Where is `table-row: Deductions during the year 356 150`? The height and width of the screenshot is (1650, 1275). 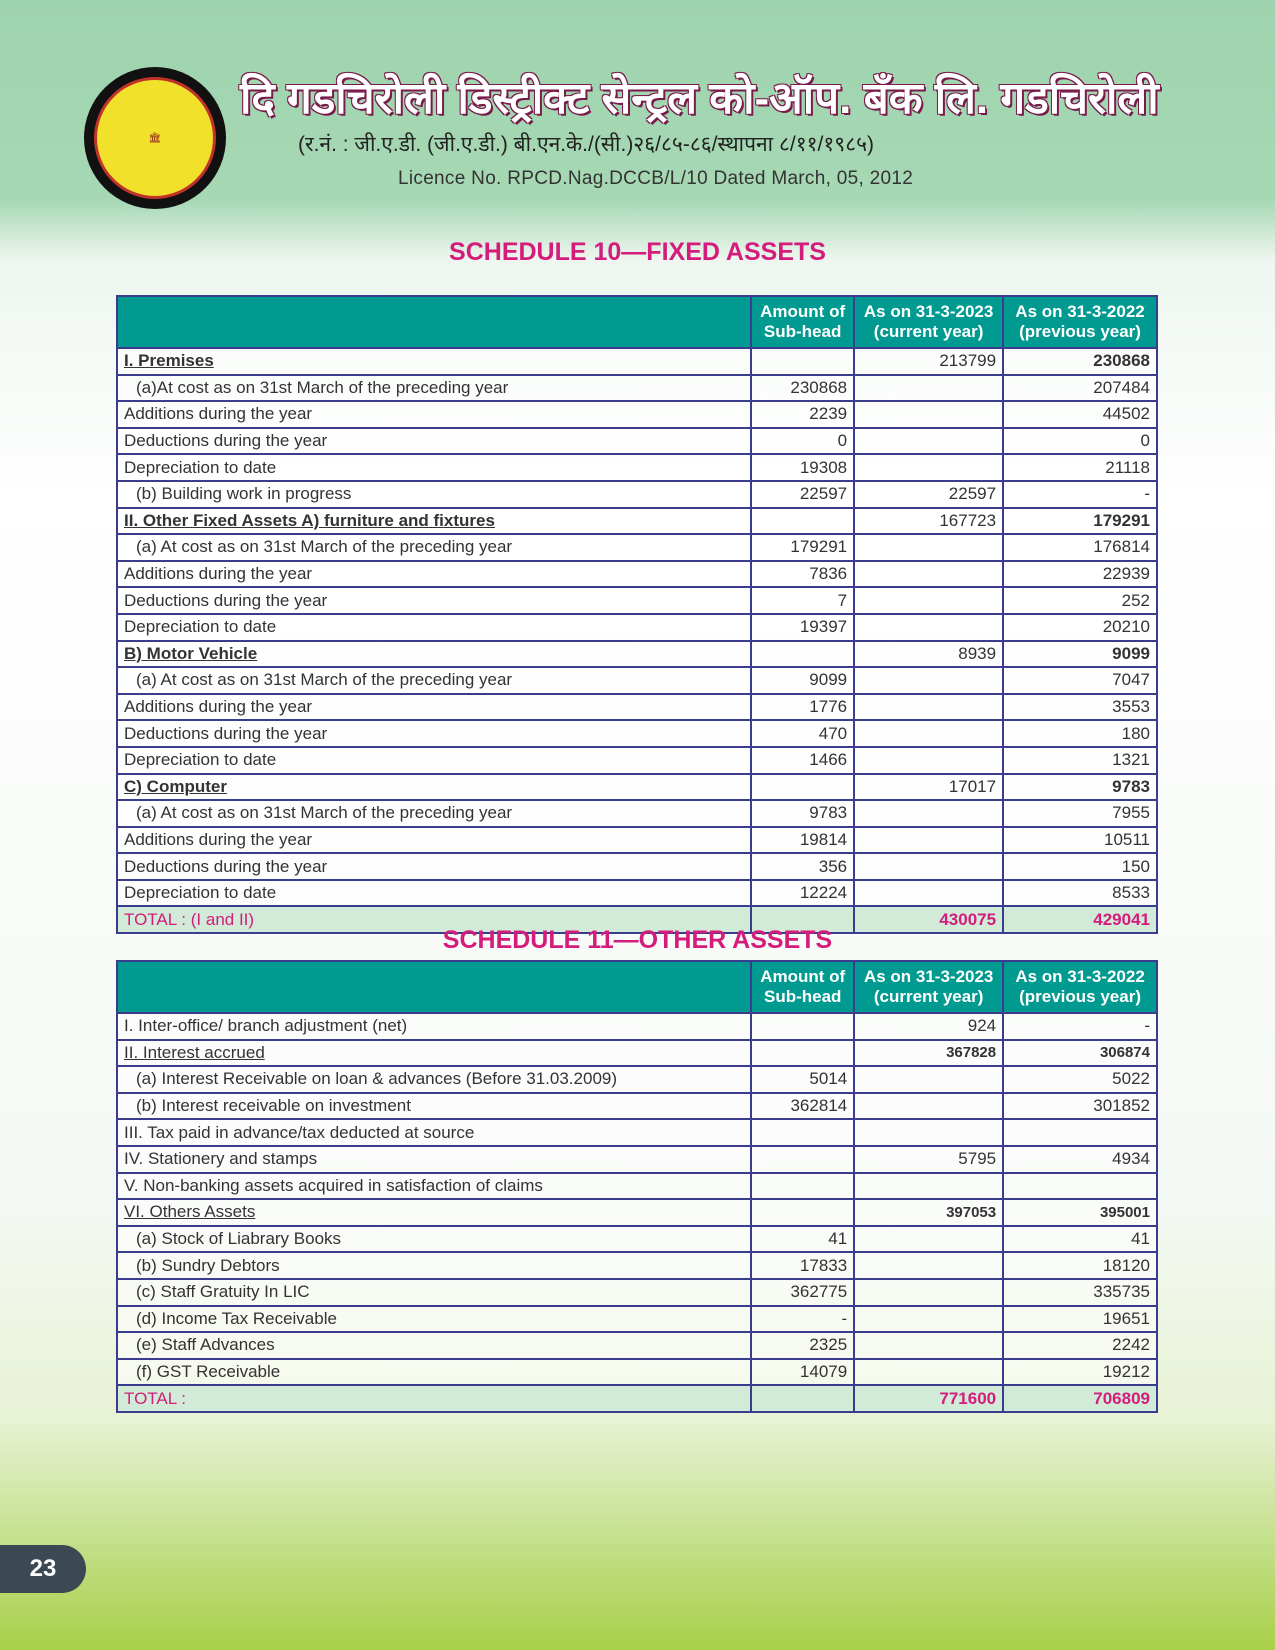
table-row: Deductions during the year 356 150 is located at coordinates (636, 866).